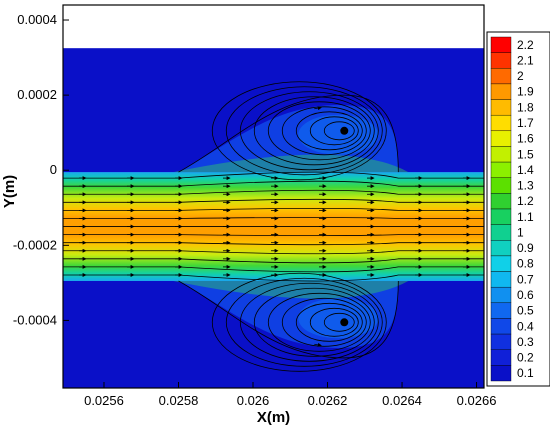  I want to click on colorbar-label: 2.1, so click(525, 60).